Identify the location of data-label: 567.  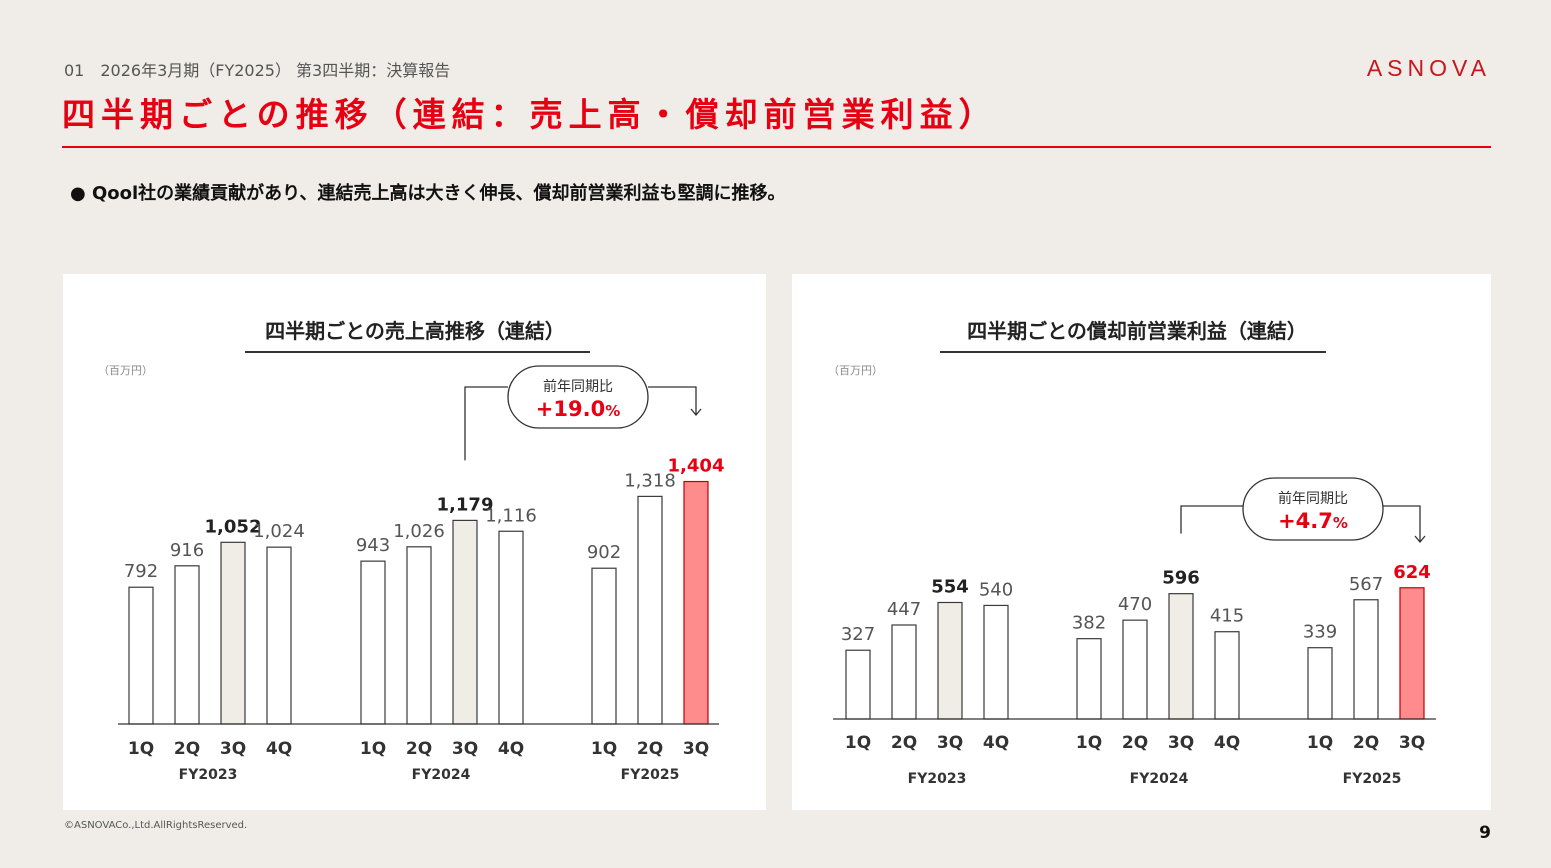
(1366, 584).